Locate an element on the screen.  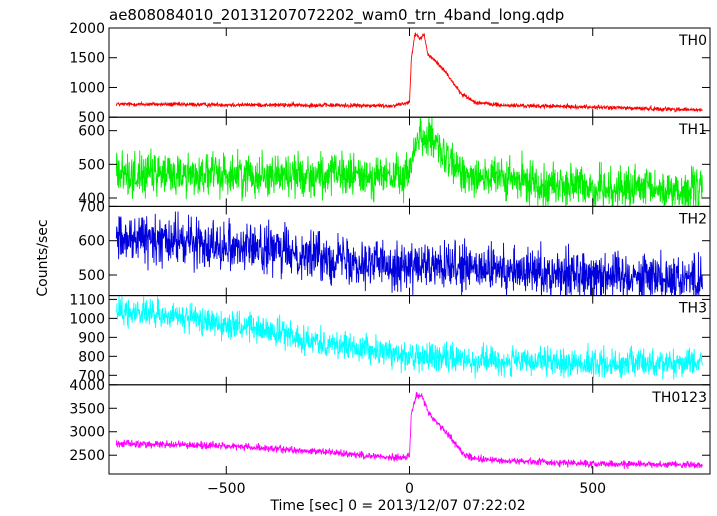
series-th2-line is located at coordinates (409, 253).